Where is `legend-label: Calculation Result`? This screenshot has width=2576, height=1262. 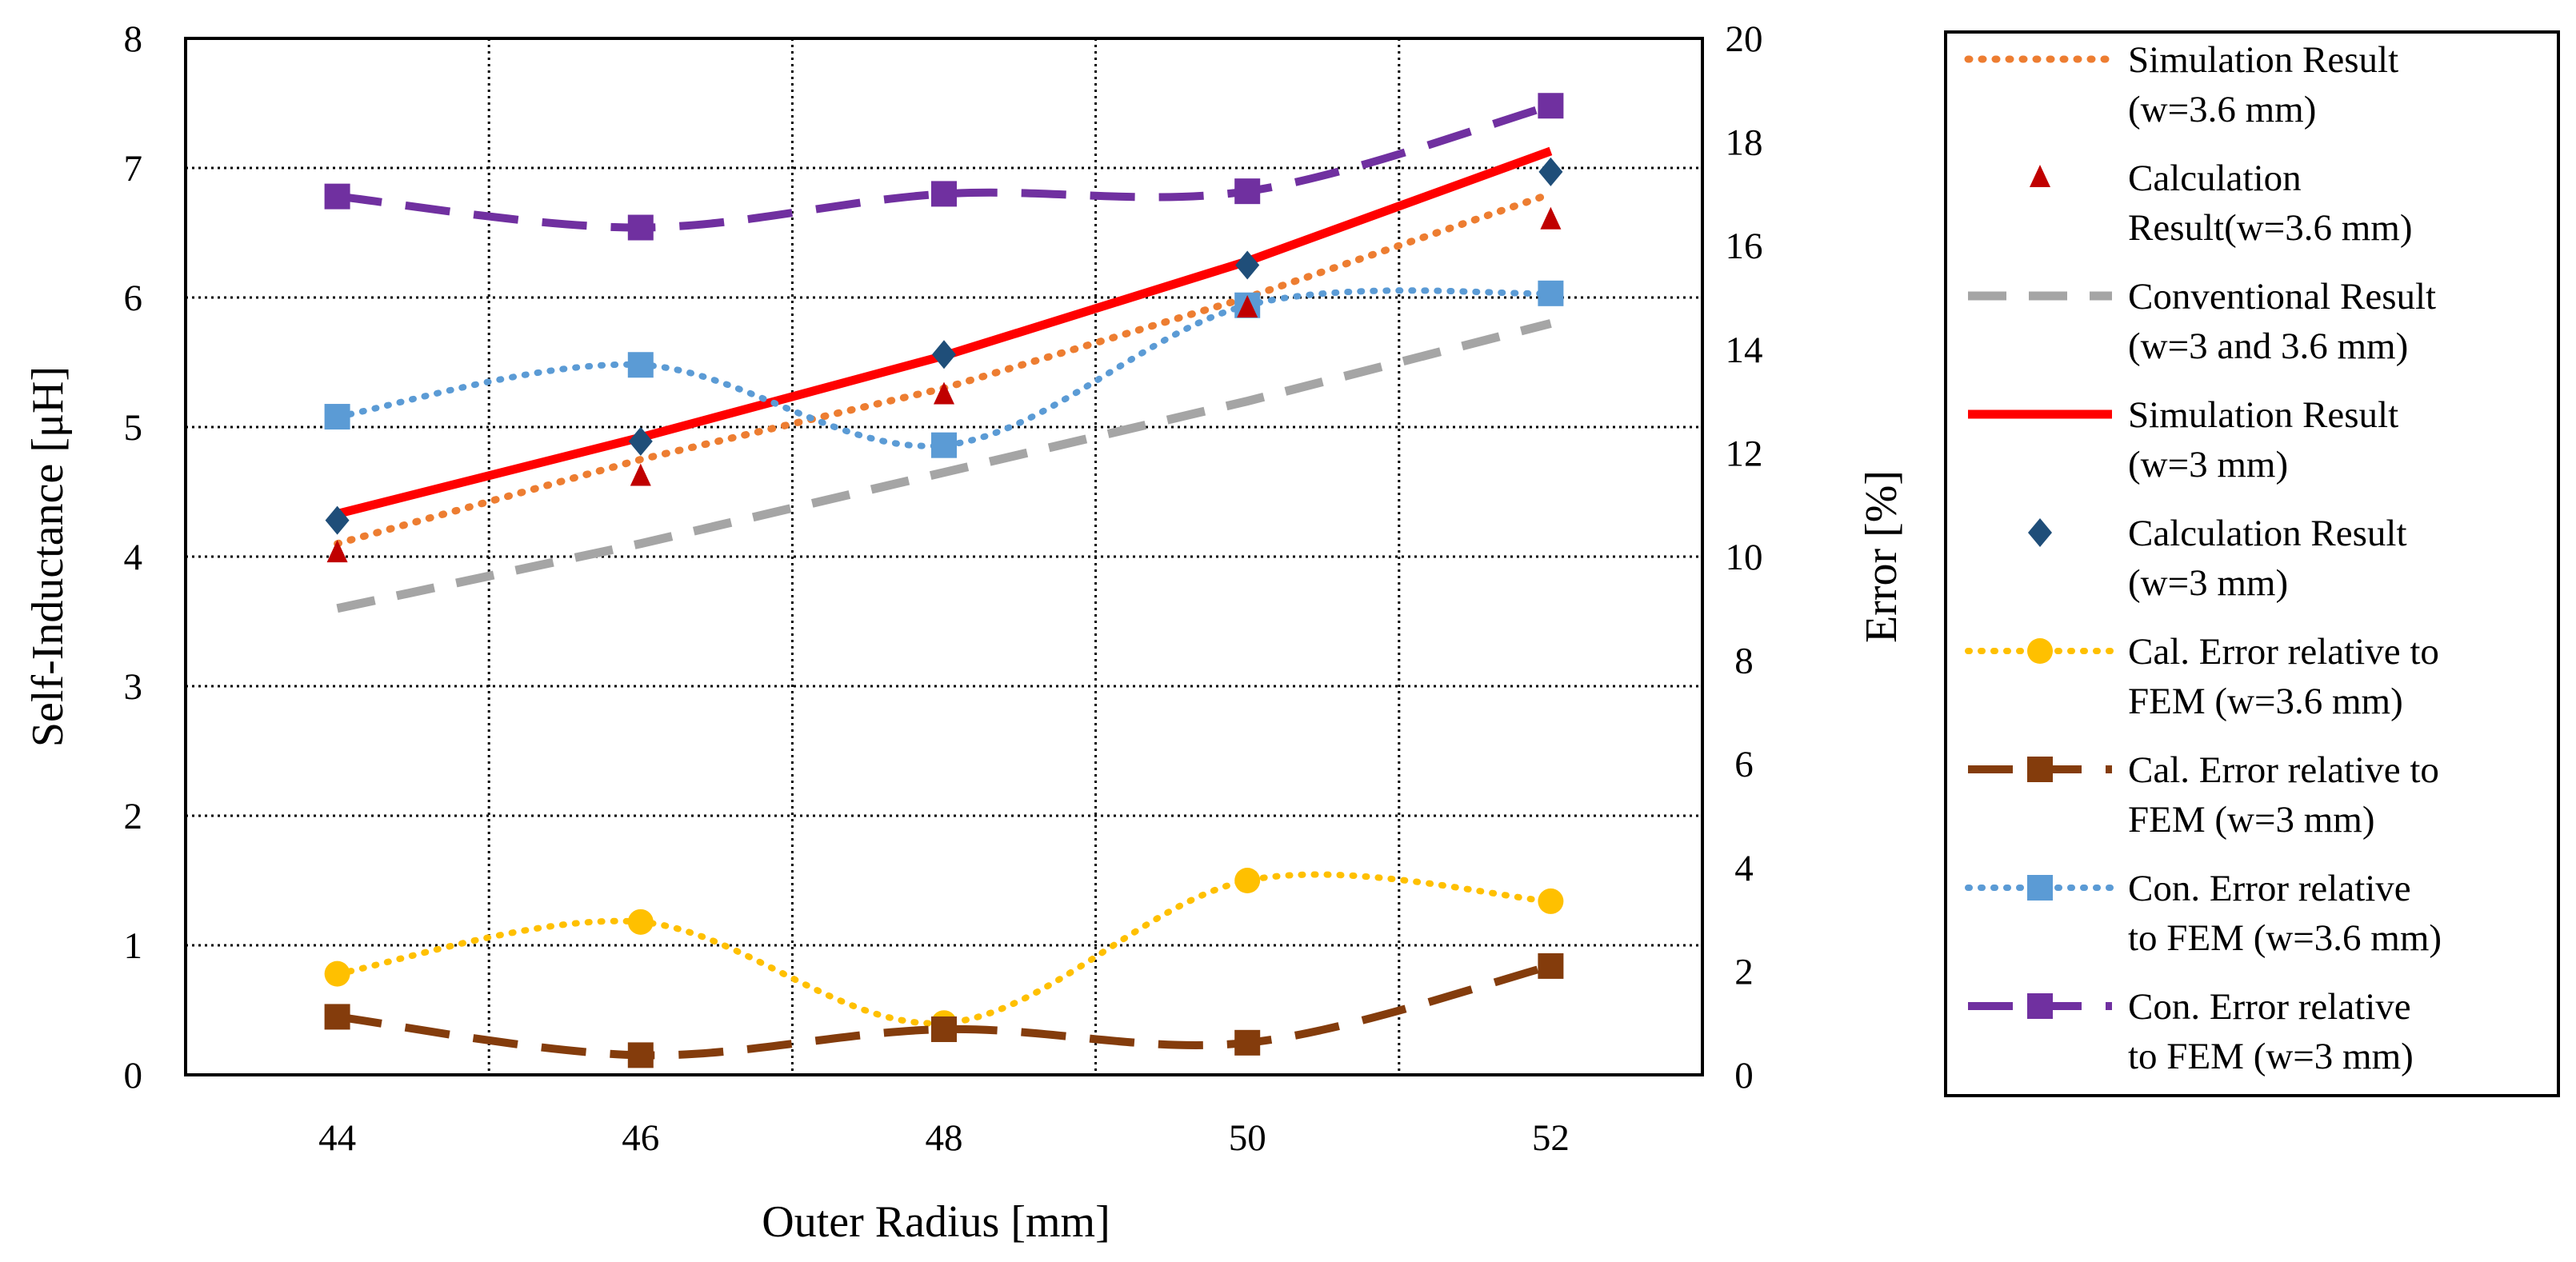
legend-label: Calculation Result is located at coordinates (2267, 533).